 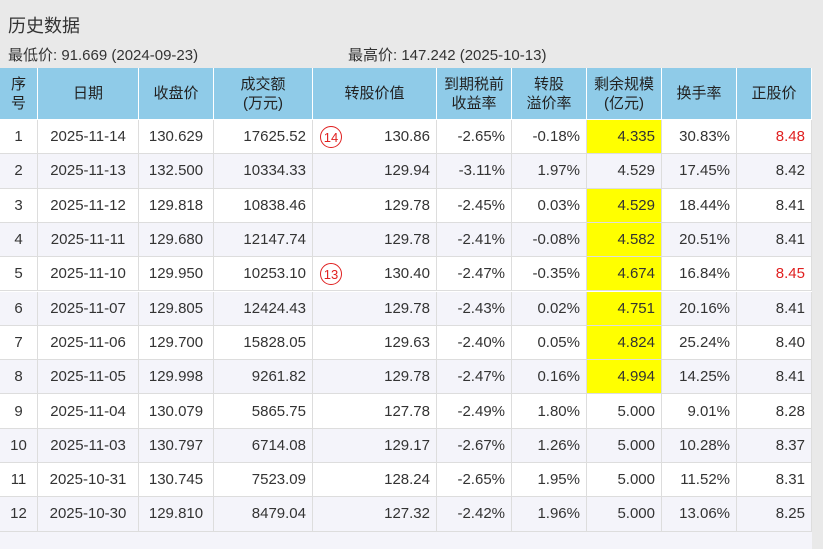 I want to click on table-cell: -2.67%, so click(x=474, y=445).